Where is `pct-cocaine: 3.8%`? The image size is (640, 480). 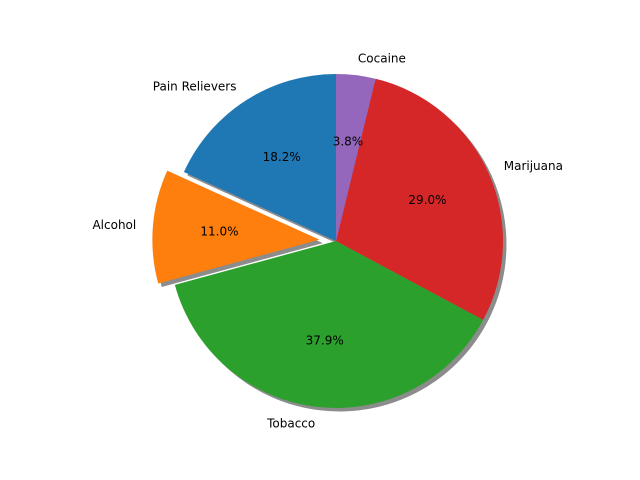 pct-cocaine: 3.8% is located at coordinates (348, 142).